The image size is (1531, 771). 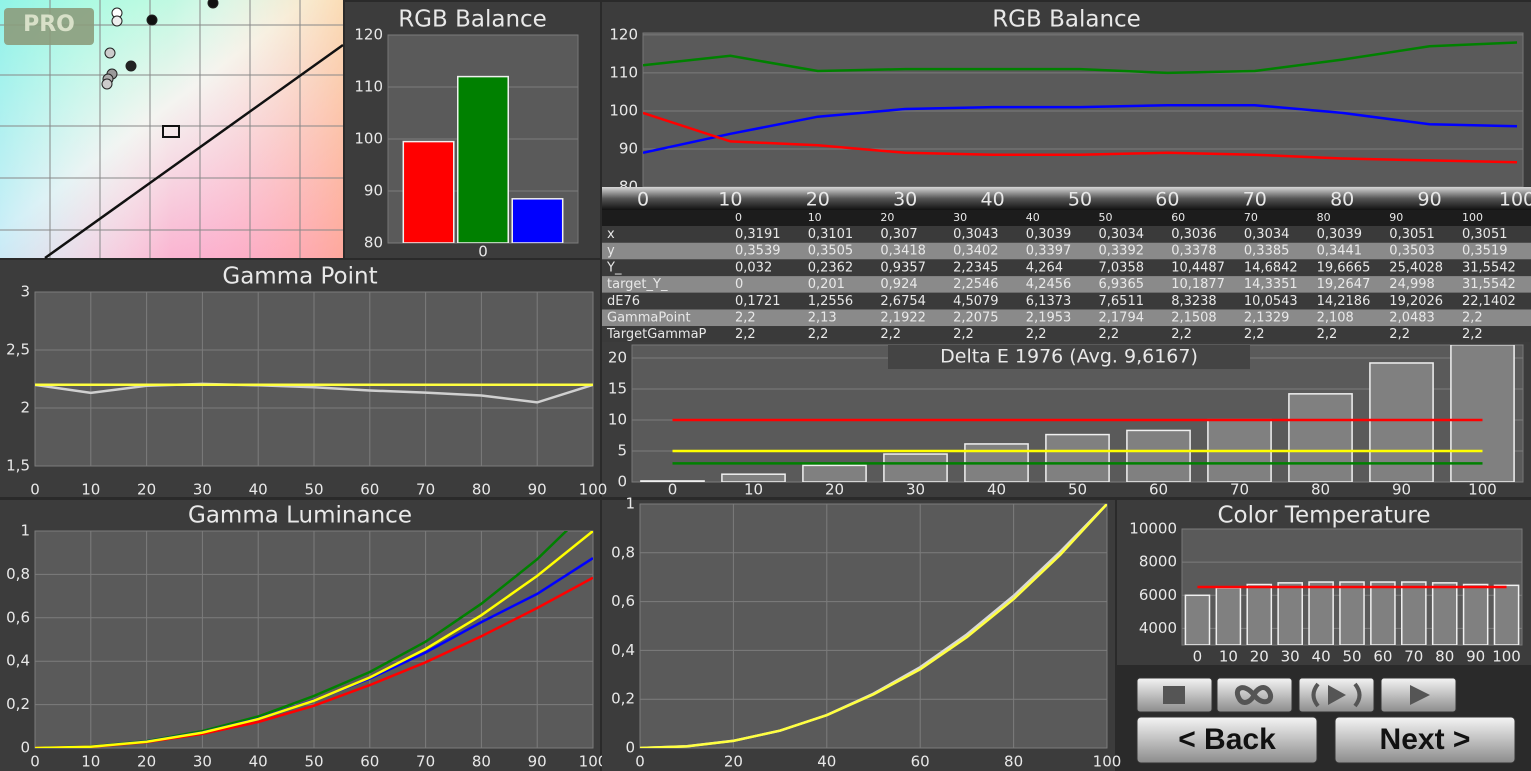 I want to click on y-tick-label: 20, so click(x=617, y=358).